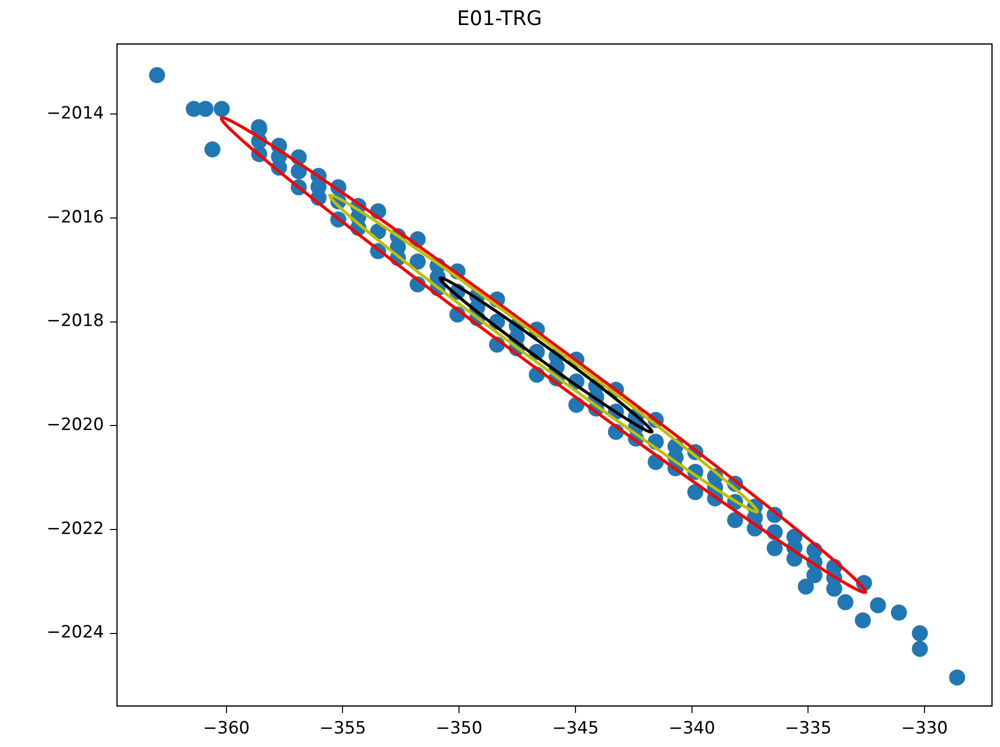 Image resolution: width=1000 pixels, height=747 pixels. What do you see at coordinates (575, 728) in the screenshot?
I see `x-tick-label: −345` at bounding box center [575, 728].